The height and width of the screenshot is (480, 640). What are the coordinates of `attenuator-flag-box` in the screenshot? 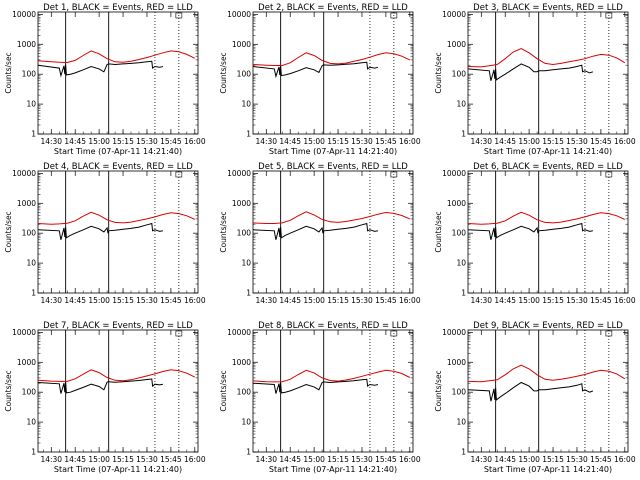 It's located at (609, 174).